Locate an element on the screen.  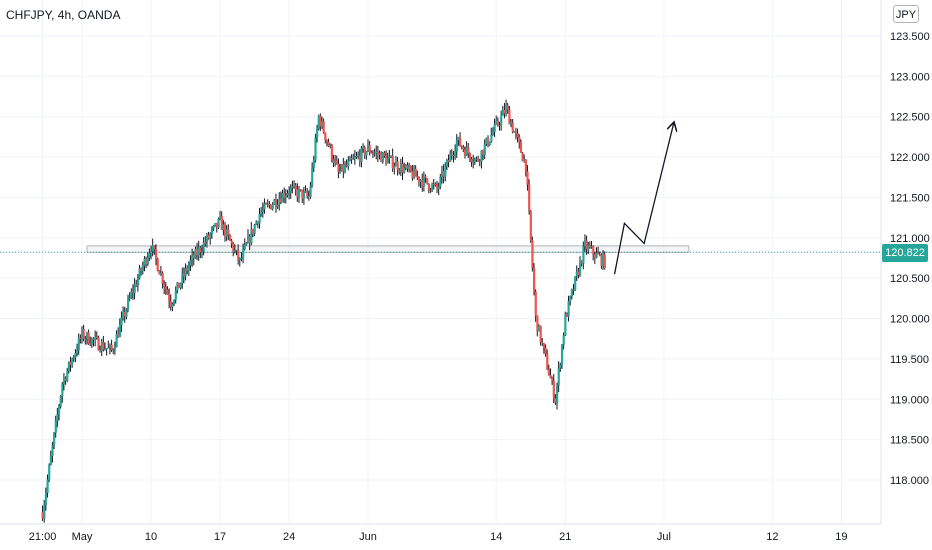
y-tick-label: 118.000 is located at coordinates (909, 481).